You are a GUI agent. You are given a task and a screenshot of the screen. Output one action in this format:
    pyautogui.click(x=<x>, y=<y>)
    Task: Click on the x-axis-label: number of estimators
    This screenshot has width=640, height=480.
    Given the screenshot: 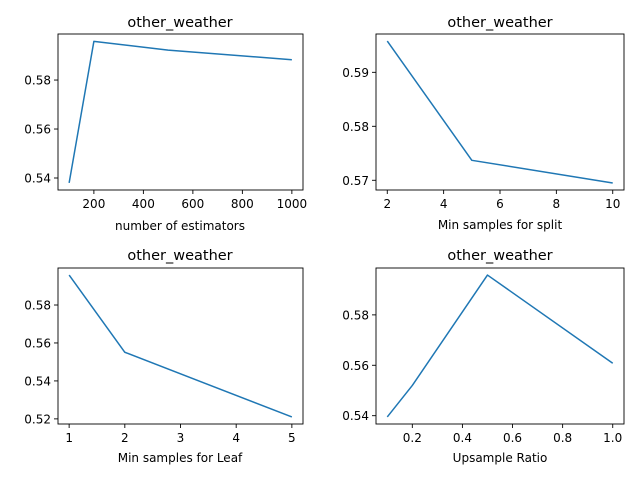 What is the action you would take?
    pyautogui.click(x=180, y=226)
    